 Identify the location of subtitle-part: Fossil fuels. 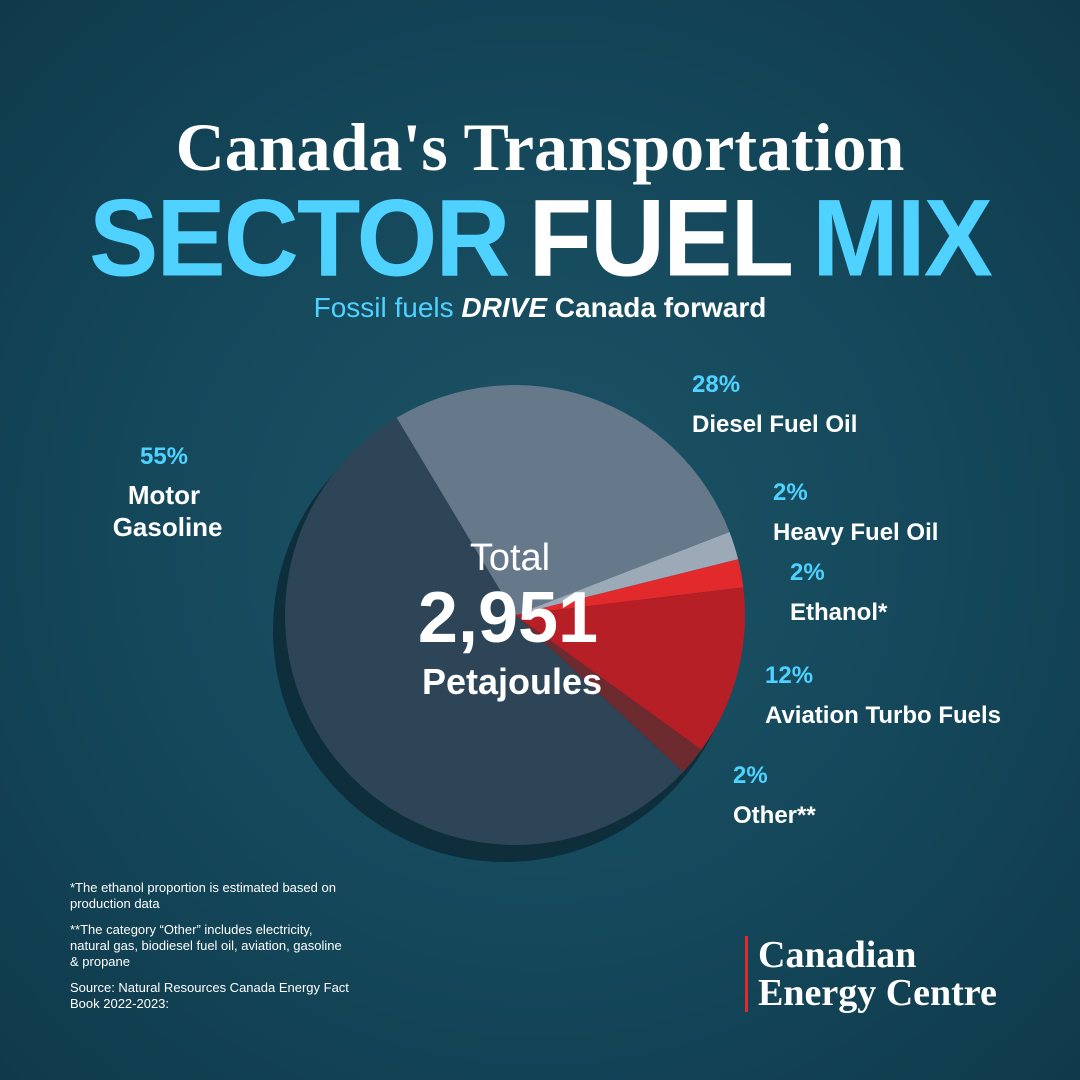
(383, 307).